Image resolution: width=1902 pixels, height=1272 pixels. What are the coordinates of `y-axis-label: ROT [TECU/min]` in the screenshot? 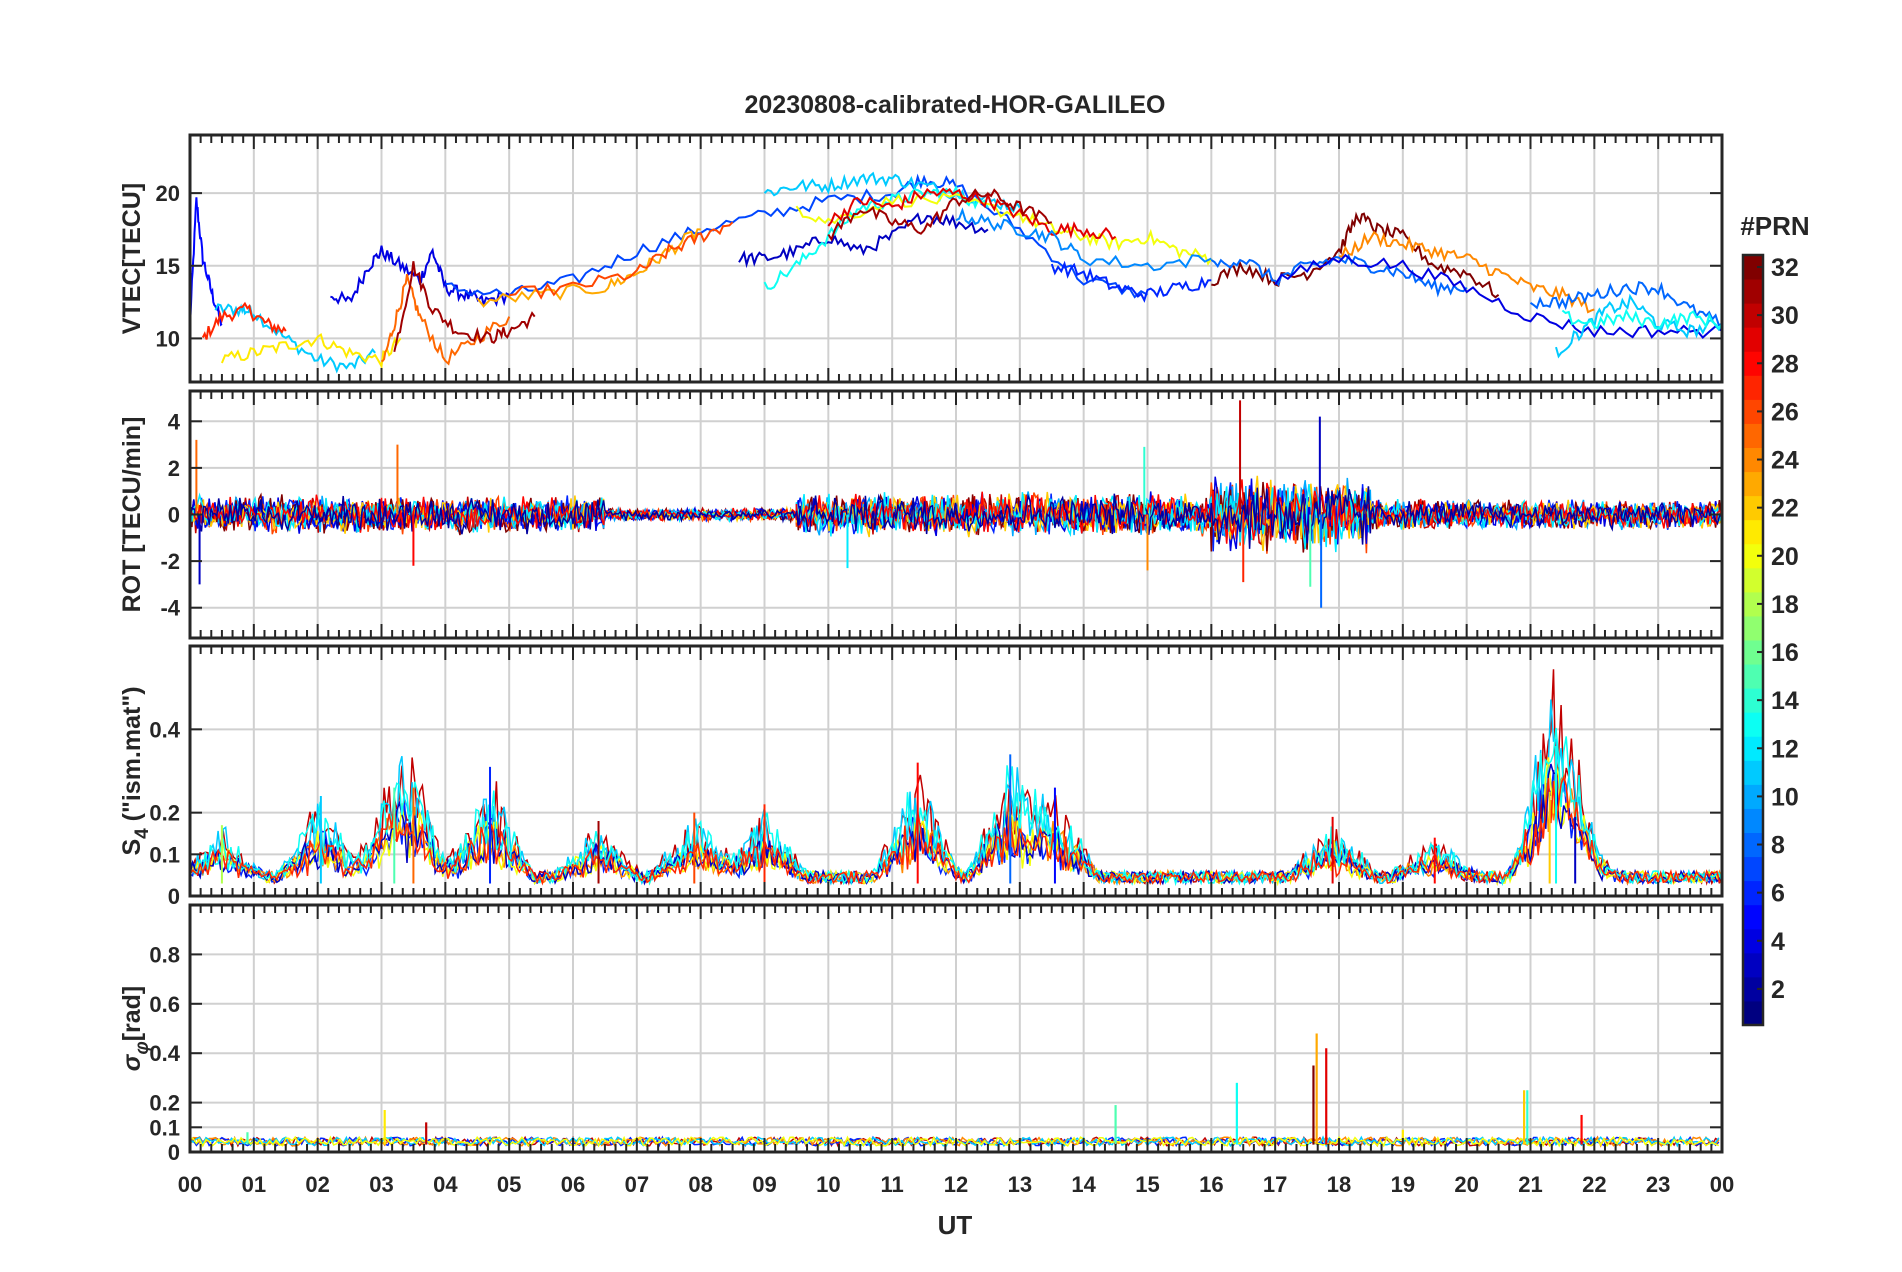 It's located at (132, 515).